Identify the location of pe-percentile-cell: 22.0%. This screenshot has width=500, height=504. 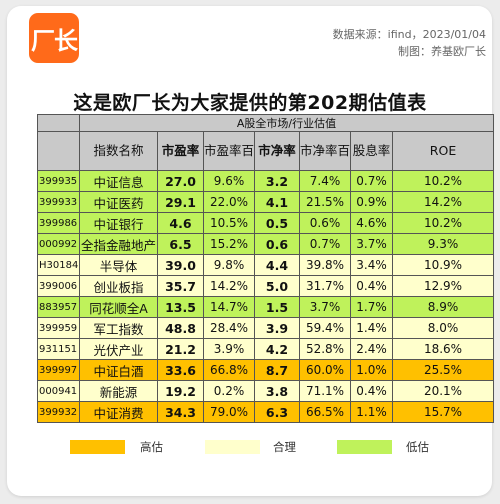
(229, 202).